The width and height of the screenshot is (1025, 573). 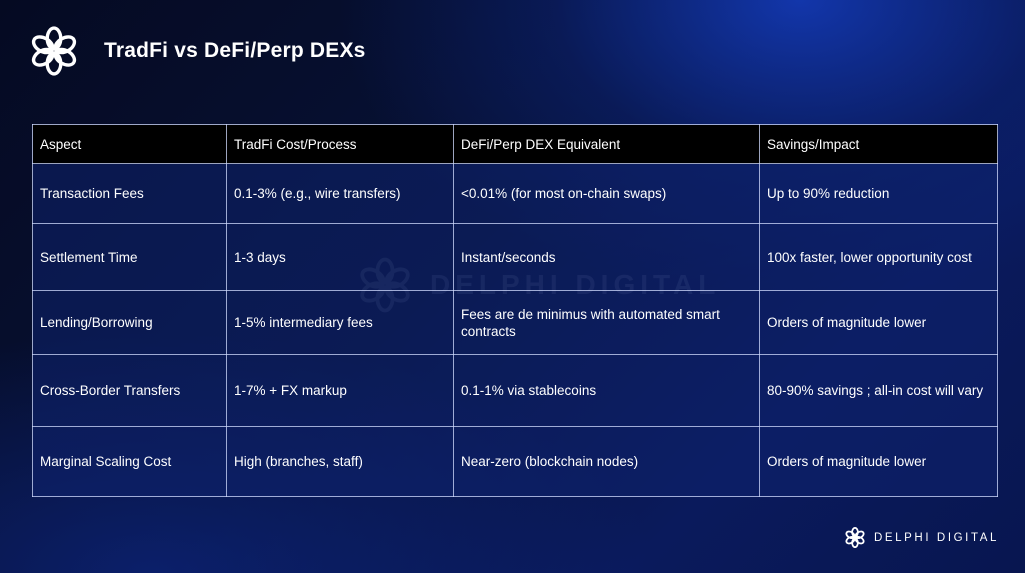 What do you see at coordinates (606, 193) in the screenshot?
I see `table-cell-defi: <0.01% (for most on-chain swaps)` at bounding box center [606, 193].